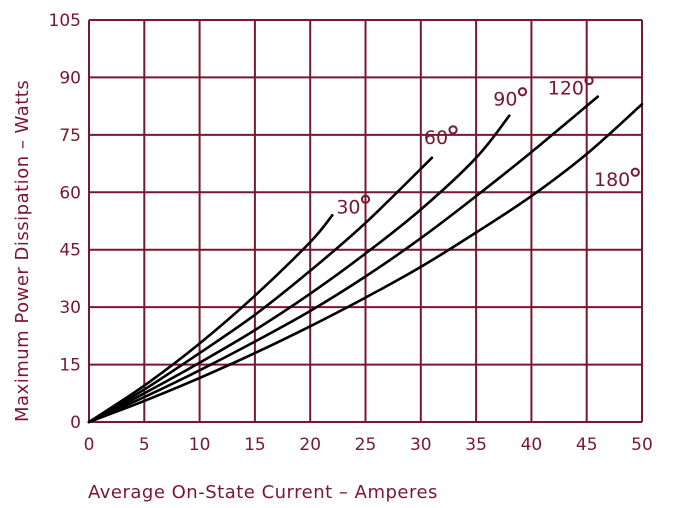 This screenshot has height=508, width=674. Describe the element at coordinates (65, 222) in the screenshot. I see `y-tick-labels: 0 15 30 45 60 75 90 105` at that location.